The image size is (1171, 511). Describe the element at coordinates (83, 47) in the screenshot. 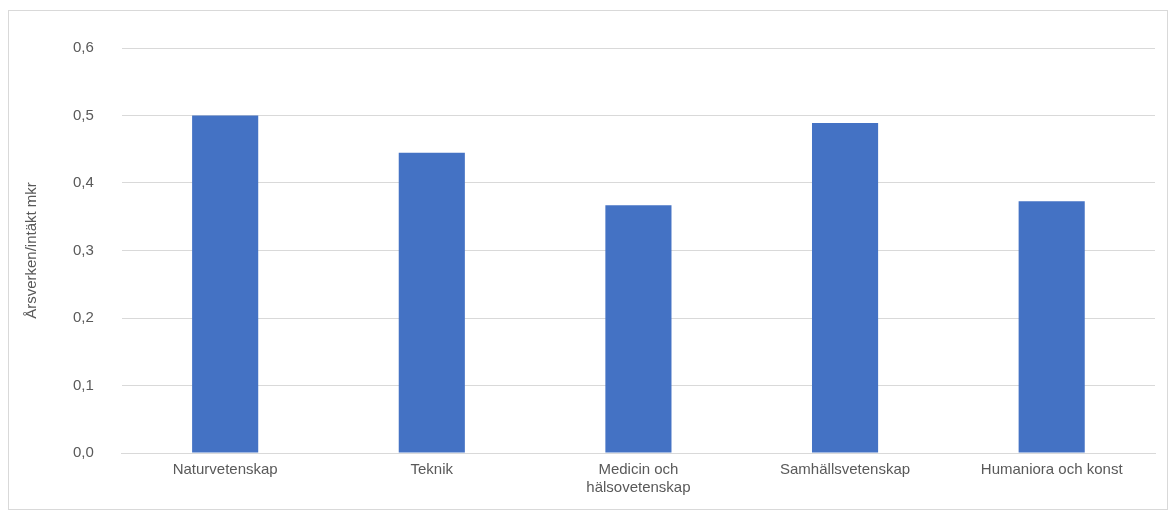

I see `y-tick-label: 0,6` at that location.